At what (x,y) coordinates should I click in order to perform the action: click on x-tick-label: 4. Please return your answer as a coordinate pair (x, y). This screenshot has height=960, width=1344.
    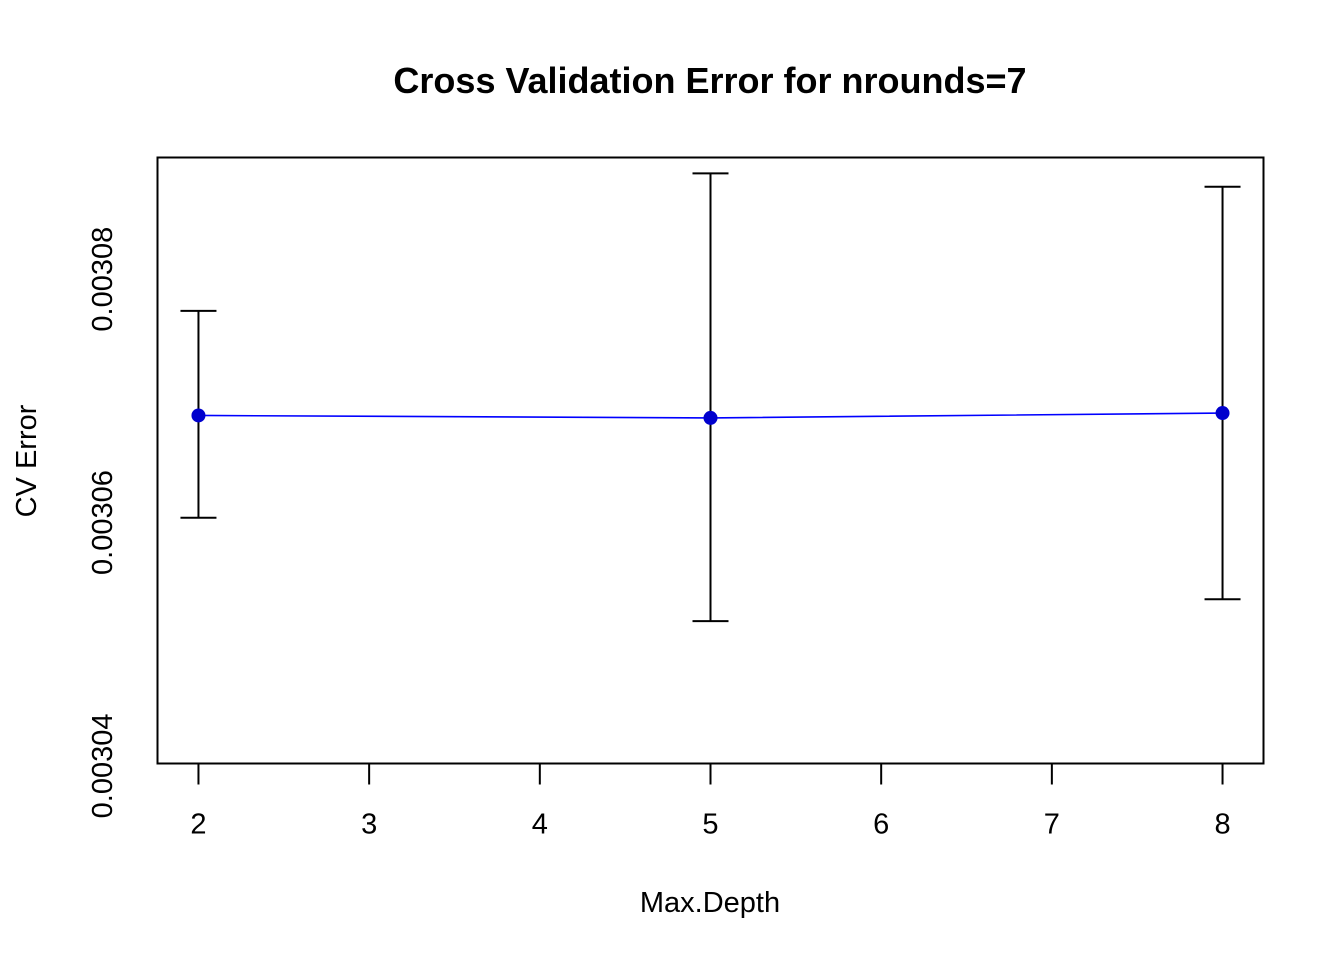
    Looking at the image, I should click on (540, 825).